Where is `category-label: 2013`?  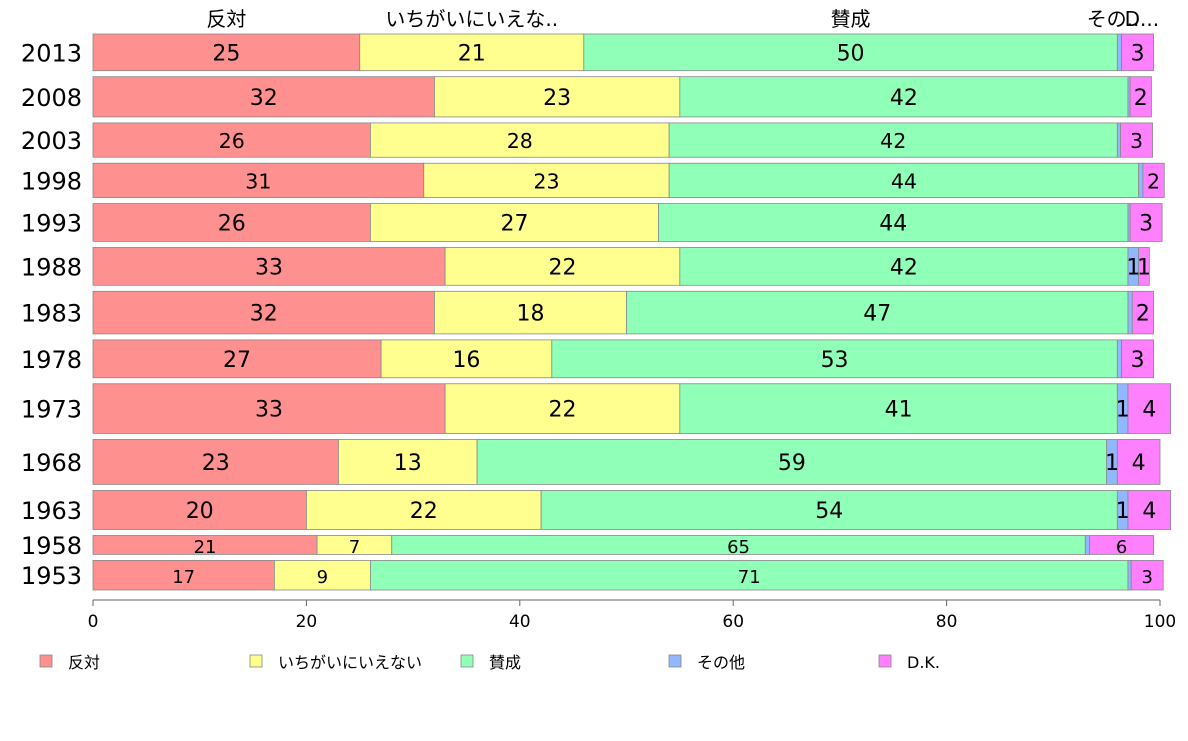
category-label: 2013 is located at coordinates (51, 53).